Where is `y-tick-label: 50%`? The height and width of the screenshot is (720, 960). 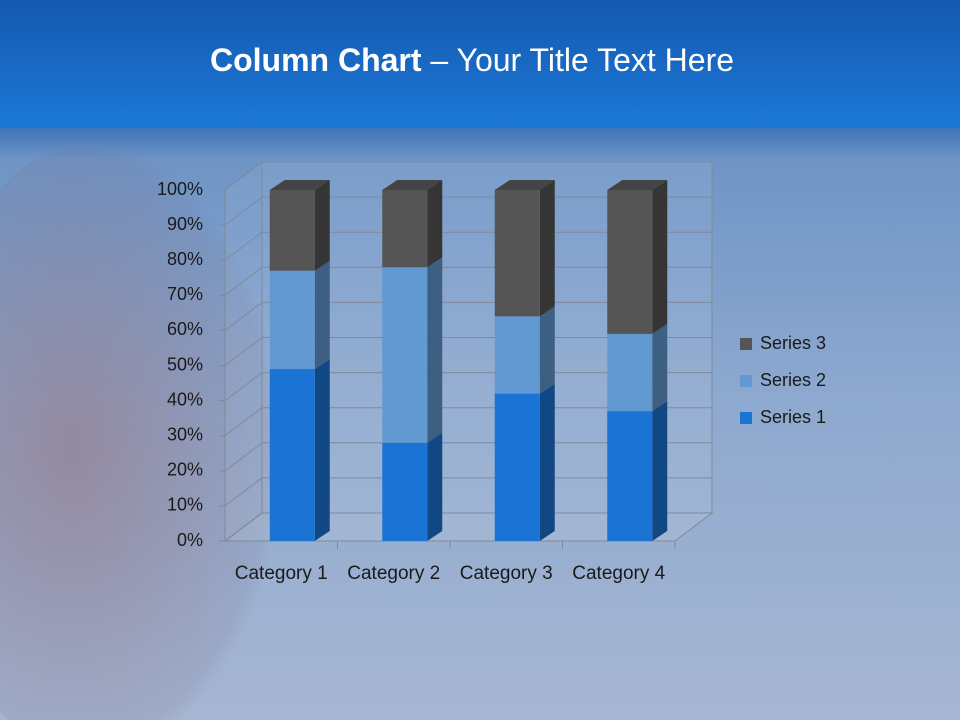
y-tick-label: 50% is located at coordinates (185, 364).